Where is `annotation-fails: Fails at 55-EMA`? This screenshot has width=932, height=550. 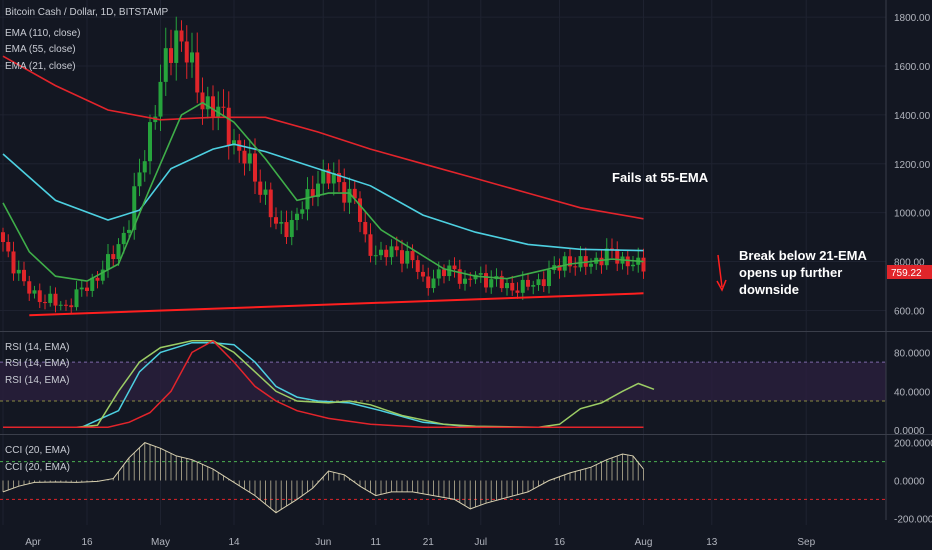
annotation-fails: Fails at 55-EMA is located at coordinates (660, 177).